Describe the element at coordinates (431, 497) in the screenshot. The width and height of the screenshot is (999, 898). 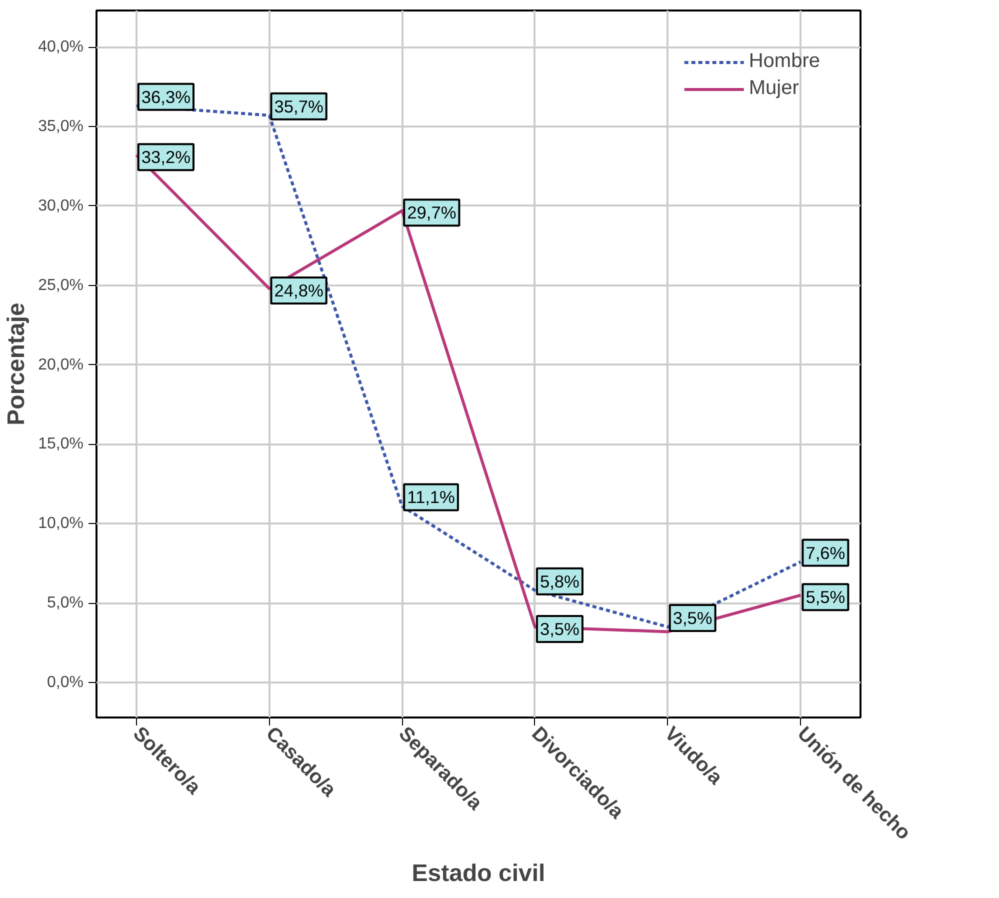
I see `data-label: 11,1%` at that location.